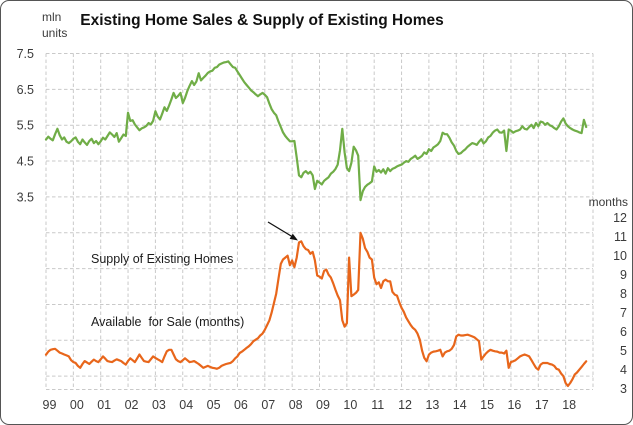 Image resolution: width=633 pixels, height=425 pixels. What do you see at coordinates (623, 294) in the screenshot?
I see `right-axis-tick: 8` at bounding box center [623, 294].